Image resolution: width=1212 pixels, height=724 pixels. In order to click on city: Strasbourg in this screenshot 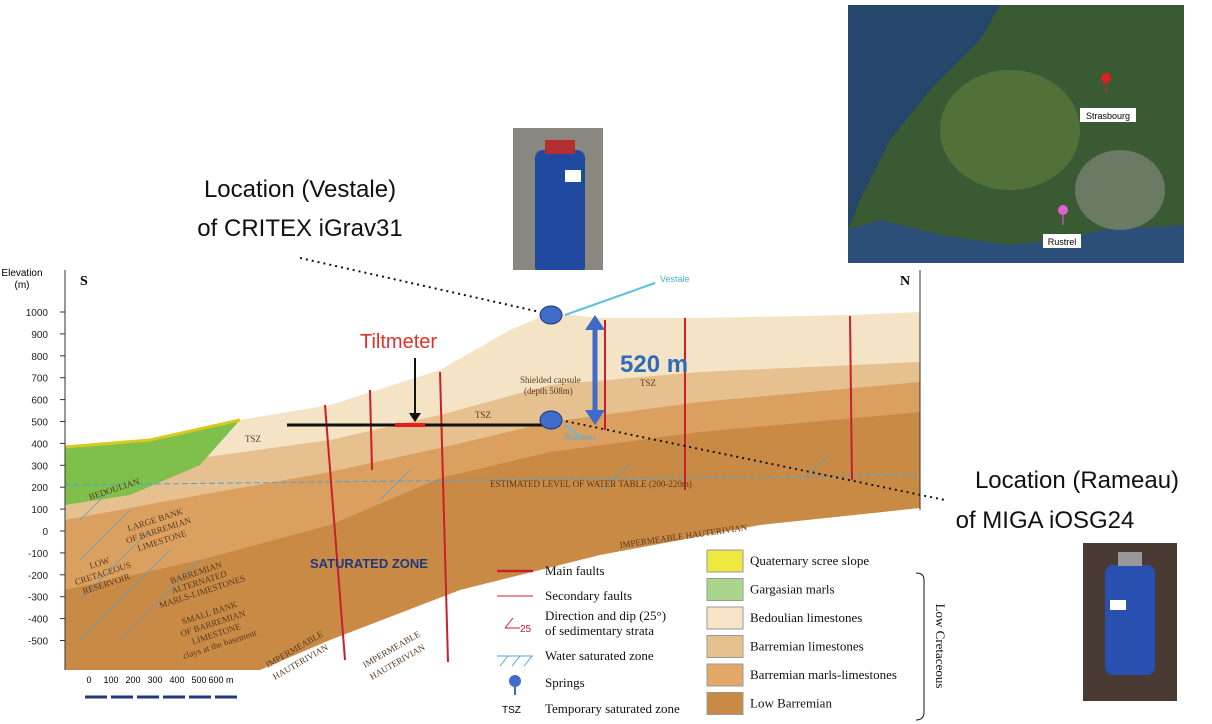, I will do `click(1108, 116)`.